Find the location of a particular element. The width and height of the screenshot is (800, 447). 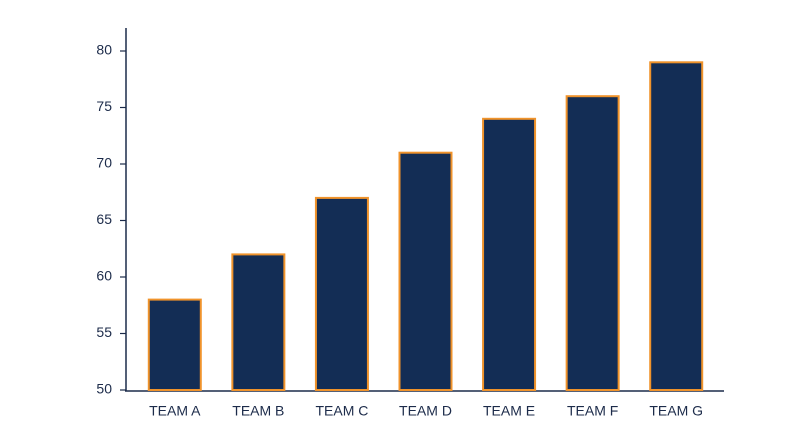

y-tick-label: 55 is located at coordinates (104, 332).